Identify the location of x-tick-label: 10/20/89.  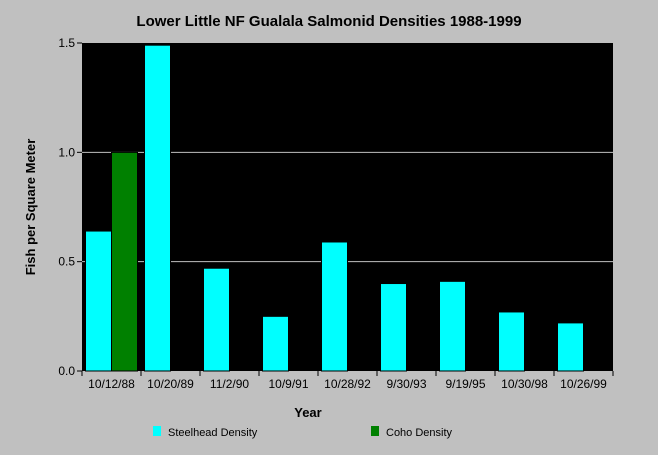
(170, 384).